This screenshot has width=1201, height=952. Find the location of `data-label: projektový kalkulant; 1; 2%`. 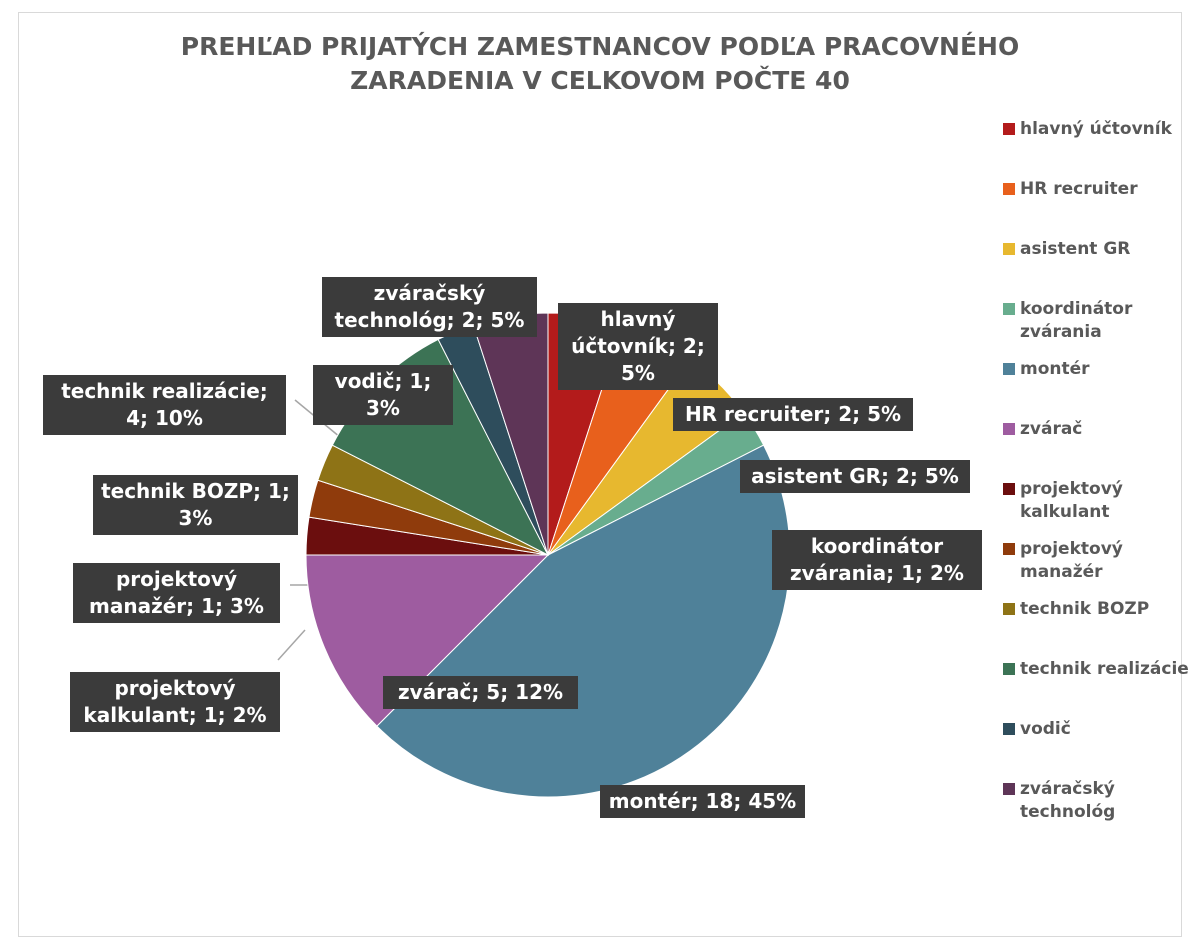

data-label: projektový kalkulant; 1; 2% is located at coordinates (175, 702).